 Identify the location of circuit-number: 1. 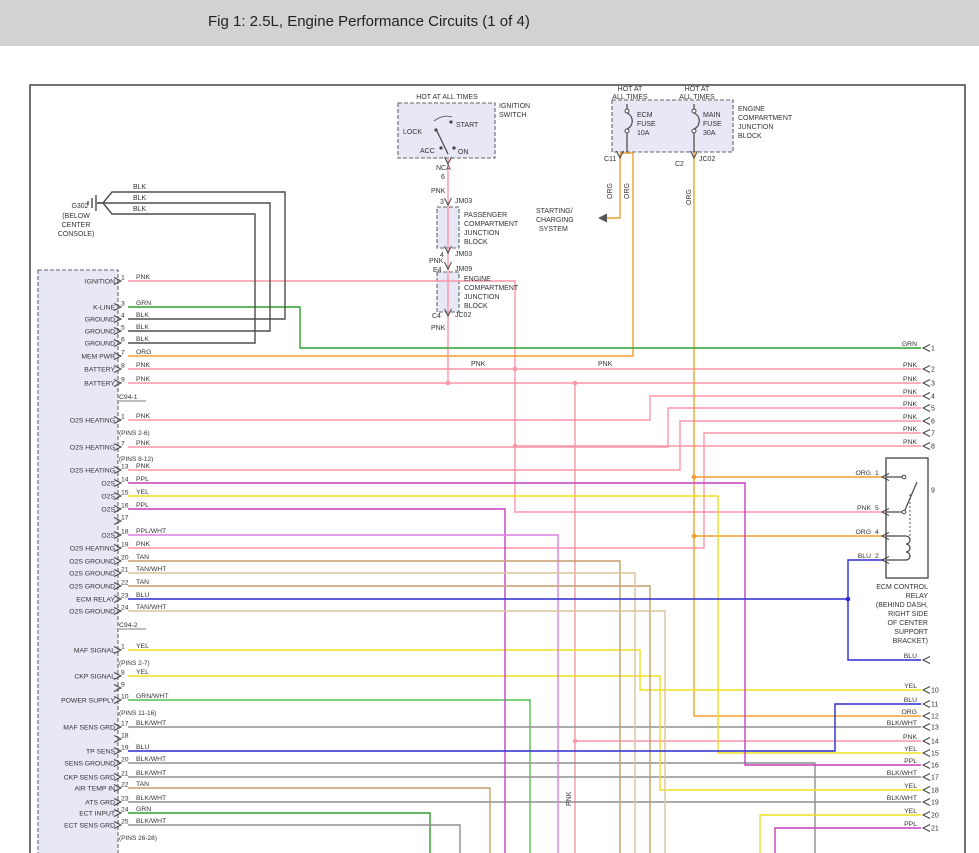
(933, 349).